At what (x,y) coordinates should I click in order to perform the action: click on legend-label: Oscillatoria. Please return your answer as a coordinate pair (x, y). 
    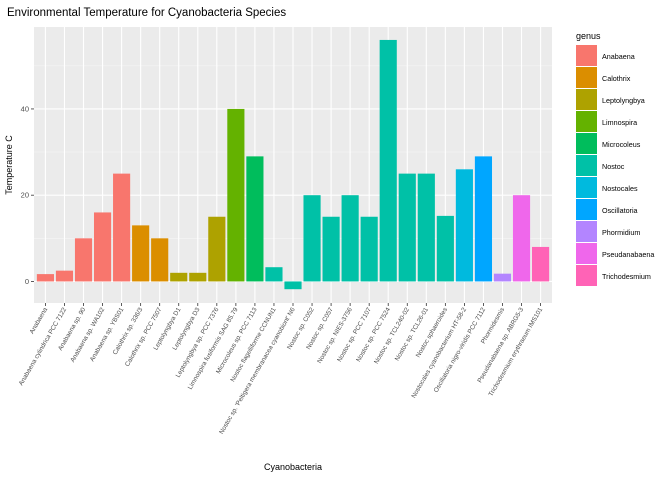
    Looking at the image, I should click on (620, 210).